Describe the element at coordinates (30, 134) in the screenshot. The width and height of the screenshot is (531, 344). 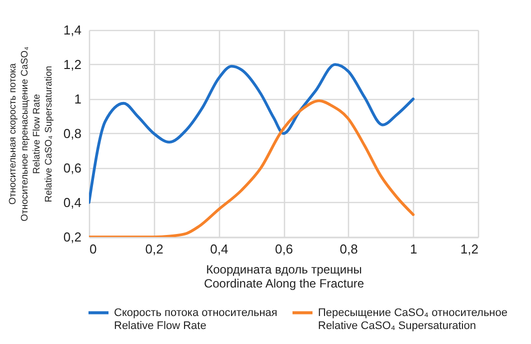
I see `y-axis-title: Относительная скорость потока Относительное перенасыщение CaSO₄ Relative Flow Rate Relative CaSO₄ Supersaturation` at that location.